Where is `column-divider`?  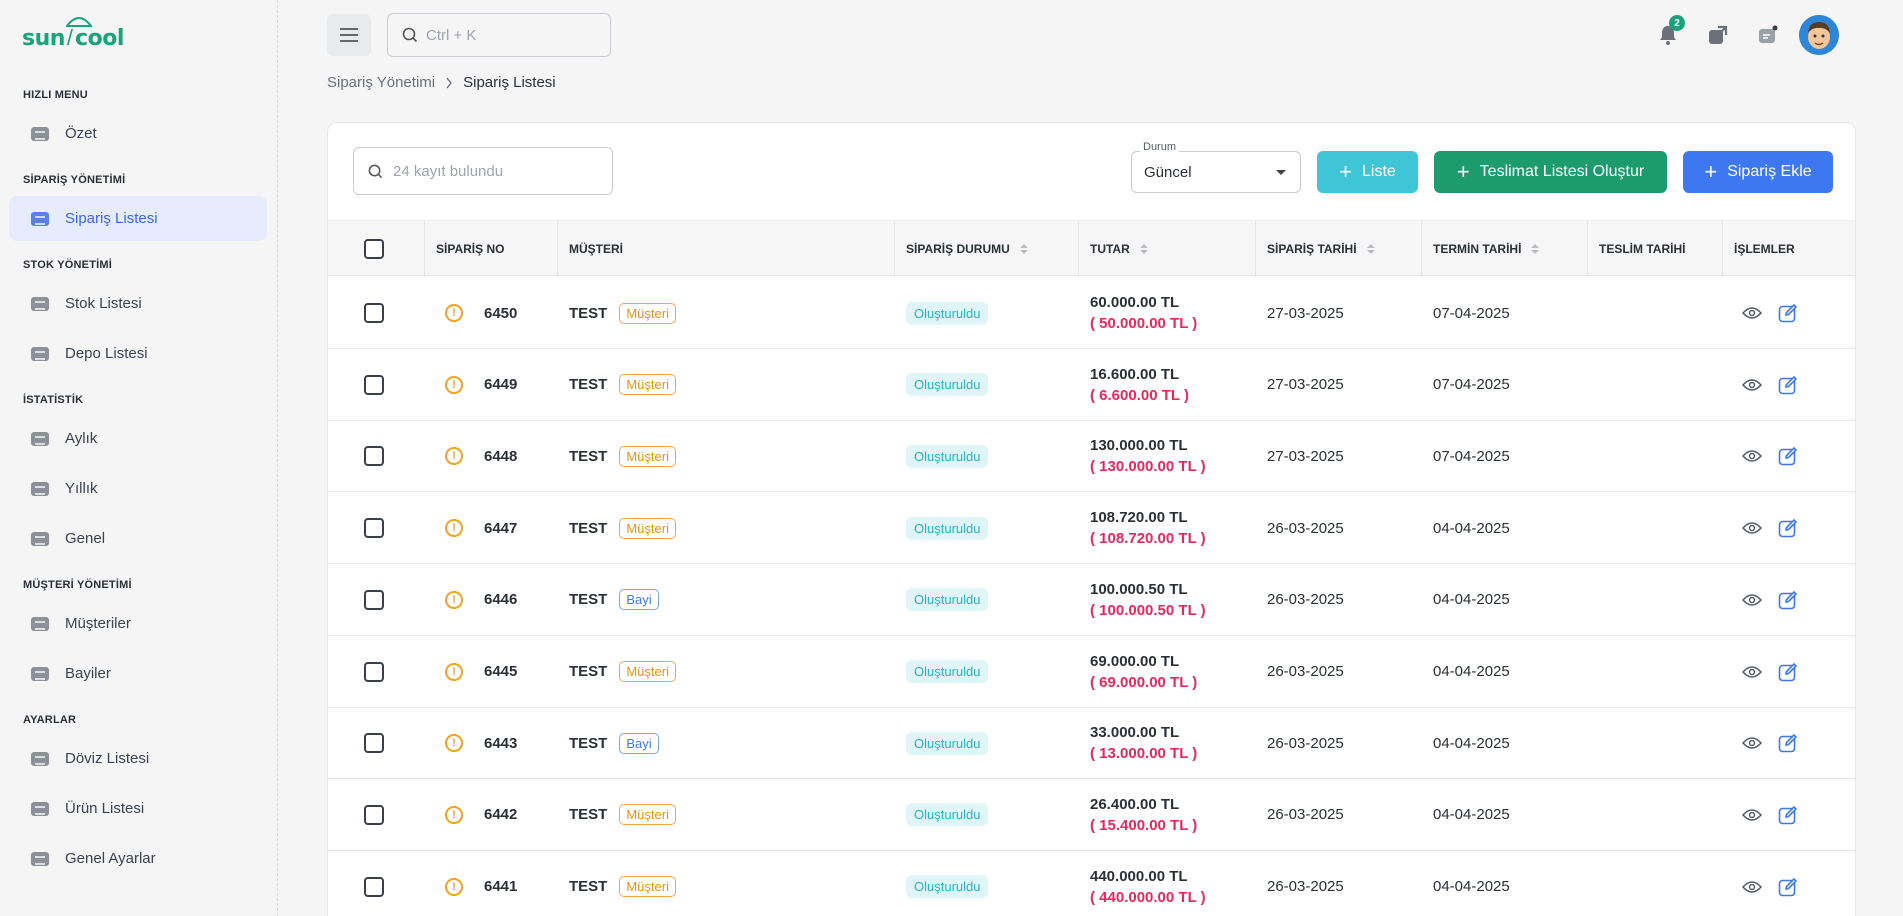 column-divider is located at coordinates (1078, 249).